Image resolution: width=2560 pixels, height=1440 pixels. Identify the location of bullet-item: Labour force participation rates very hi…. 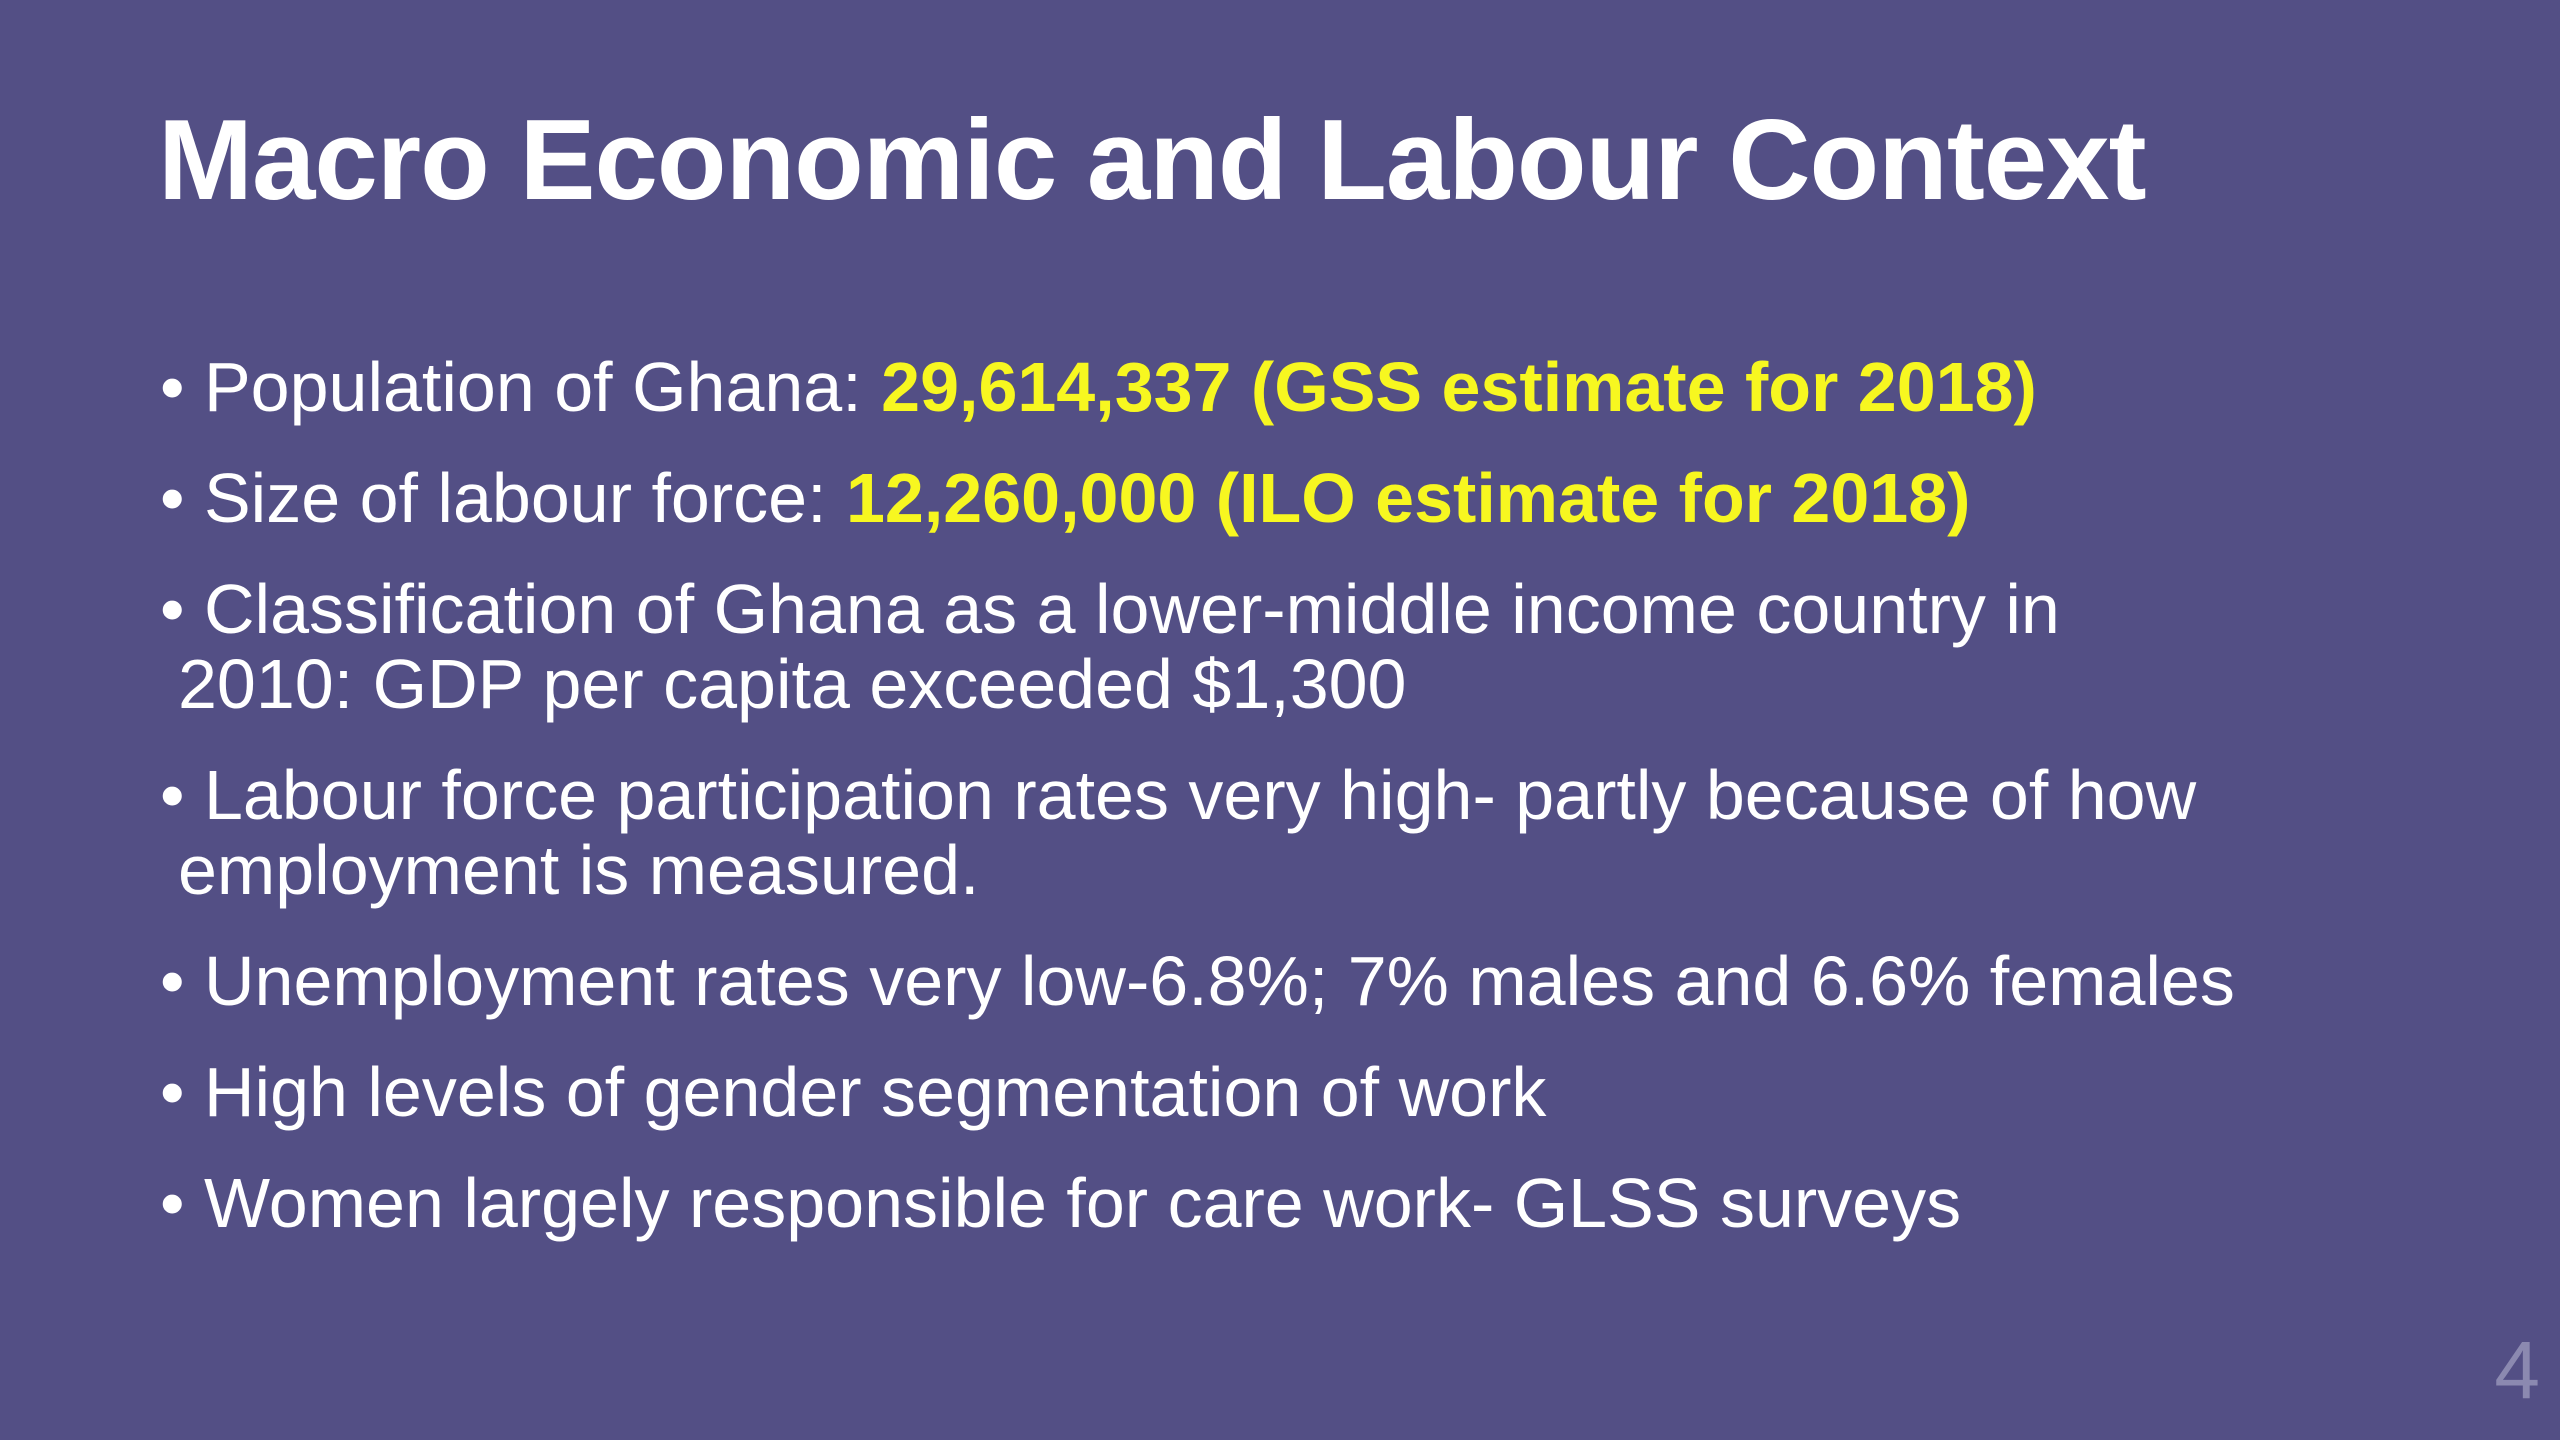
(1310, 833).